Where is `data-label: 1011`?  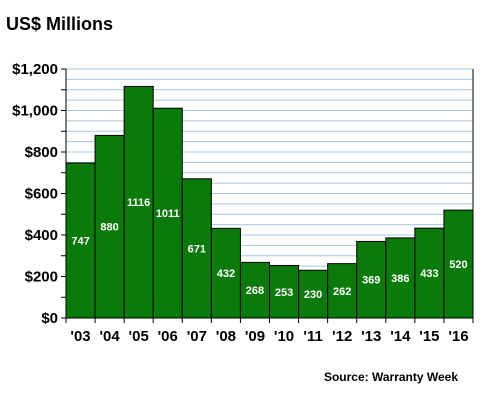 data-label: 1011 is located at coordinates (168, 214).